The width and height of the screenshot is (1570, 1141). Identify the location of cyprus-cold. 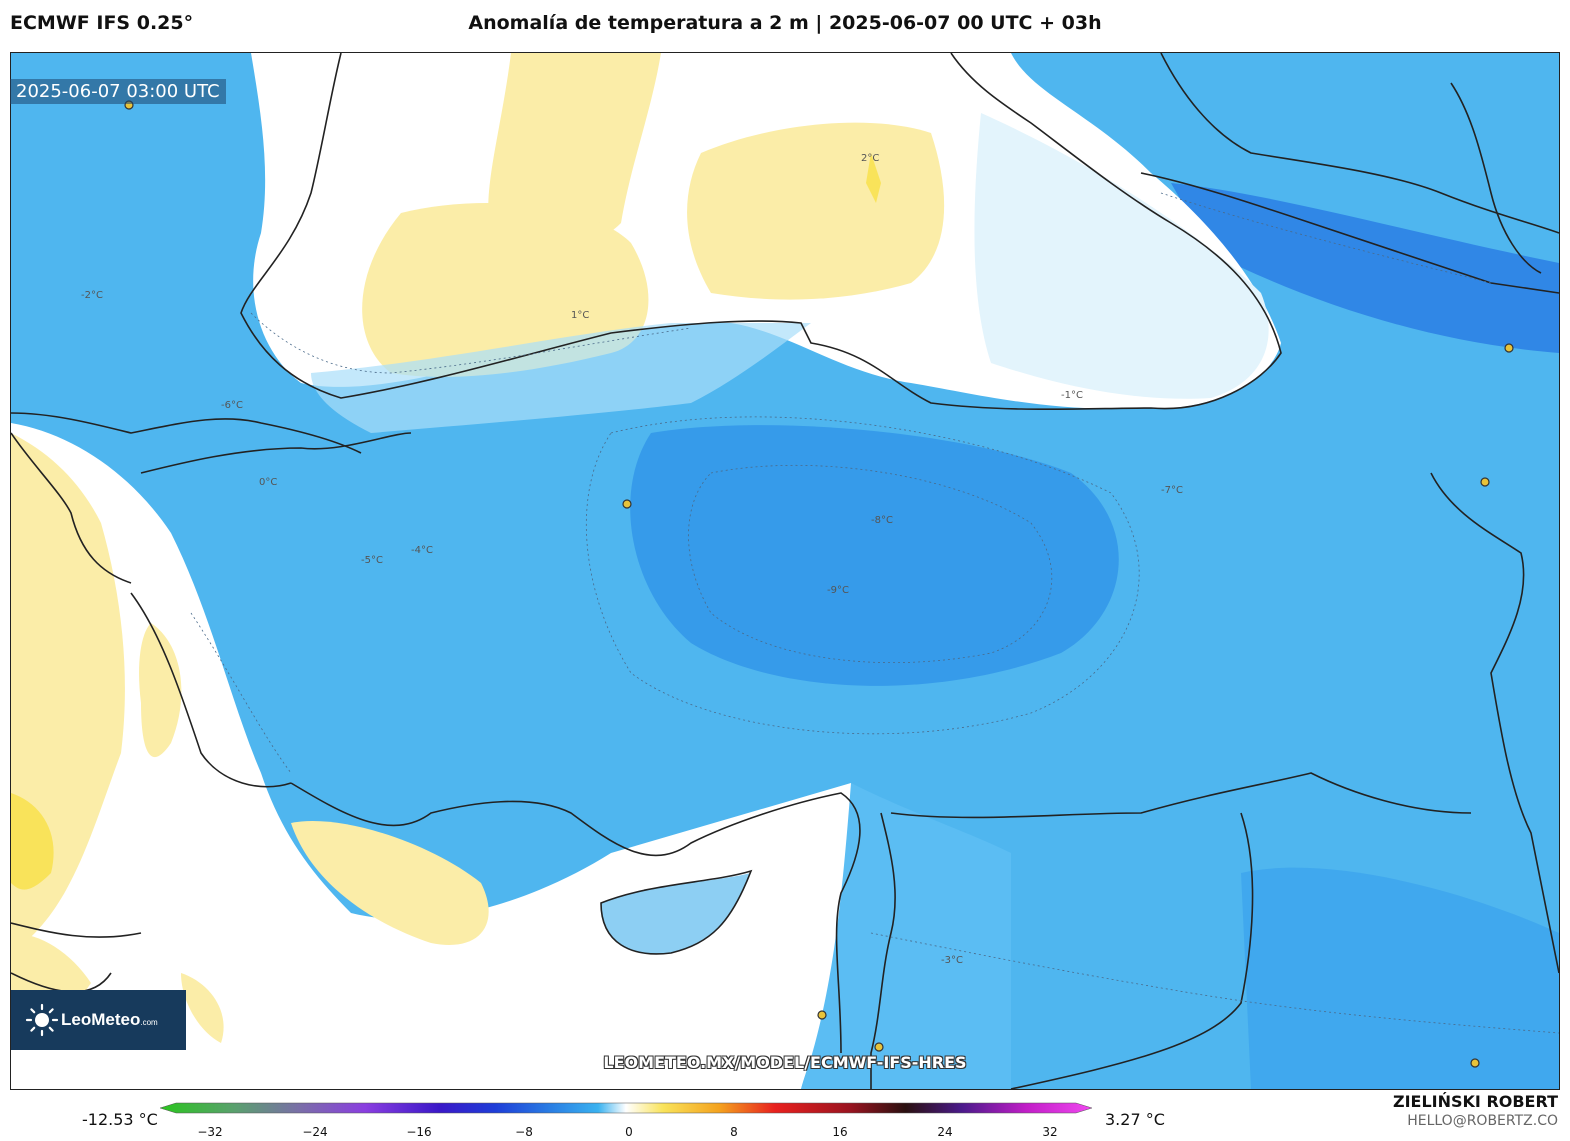
(676, 913).